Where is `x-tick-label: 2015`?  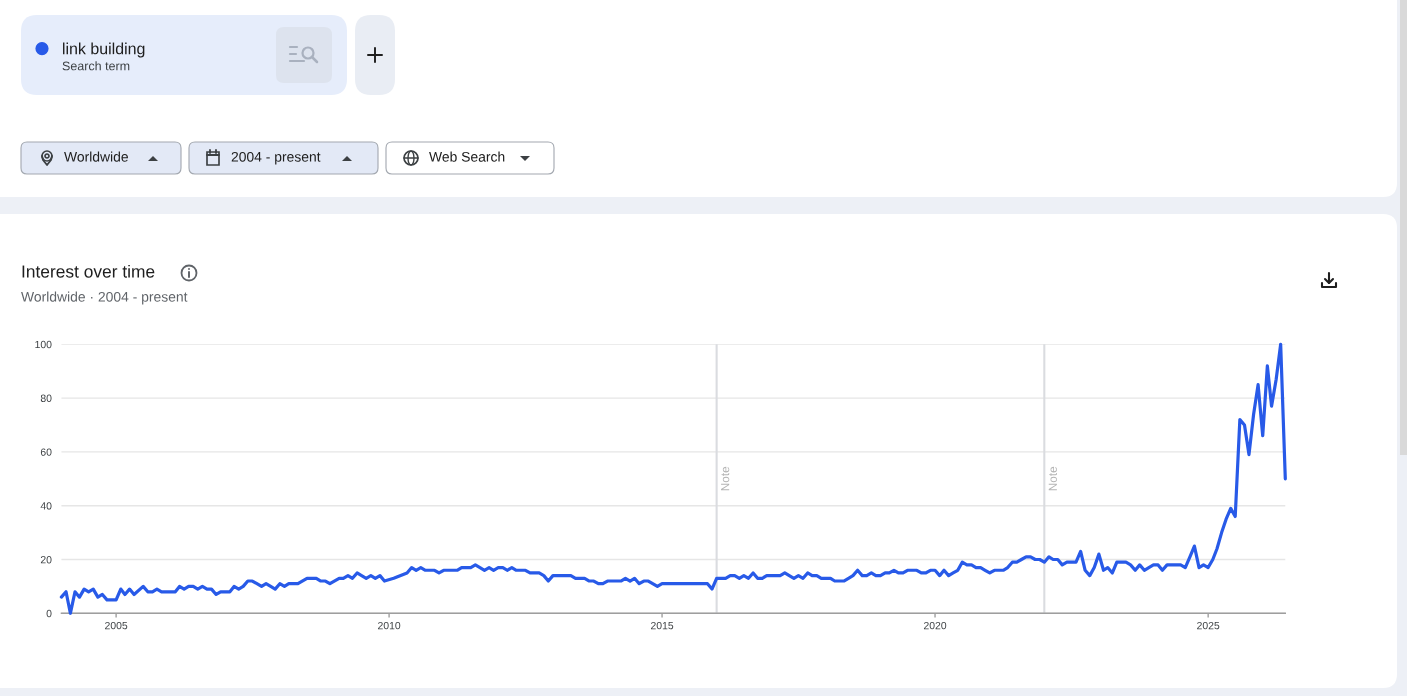
x-tick-label: 2015 is located at coordinates (662, 625).